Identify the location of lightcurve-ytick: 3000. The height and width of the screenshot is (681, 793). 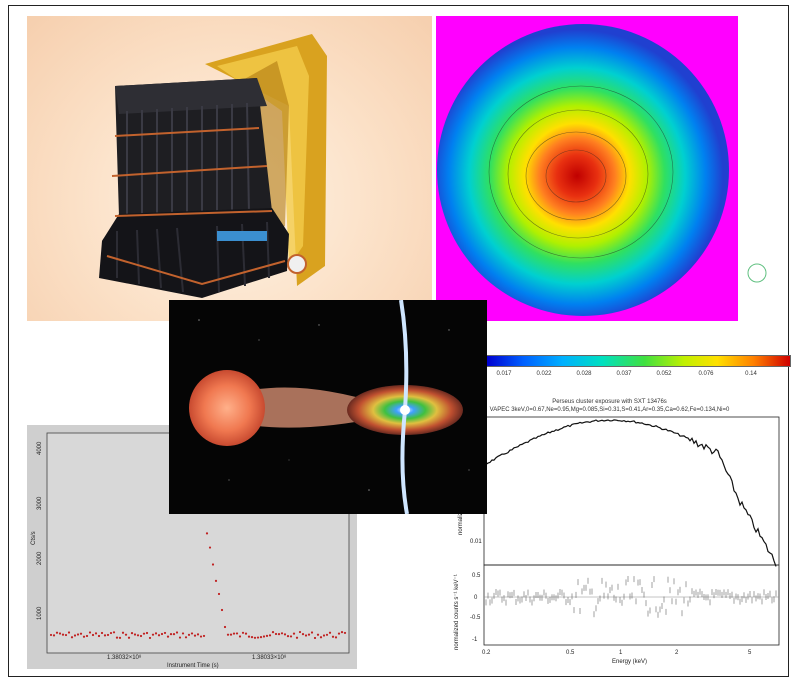
(40, 503).